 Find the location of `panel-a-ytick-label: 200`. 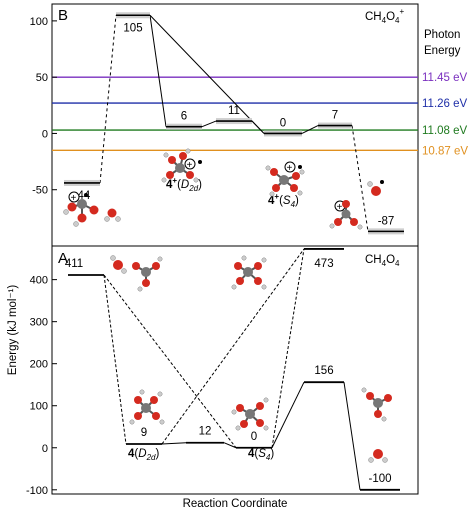

panel-a-ytick-label: 200 is located at coordinates (39, 365).